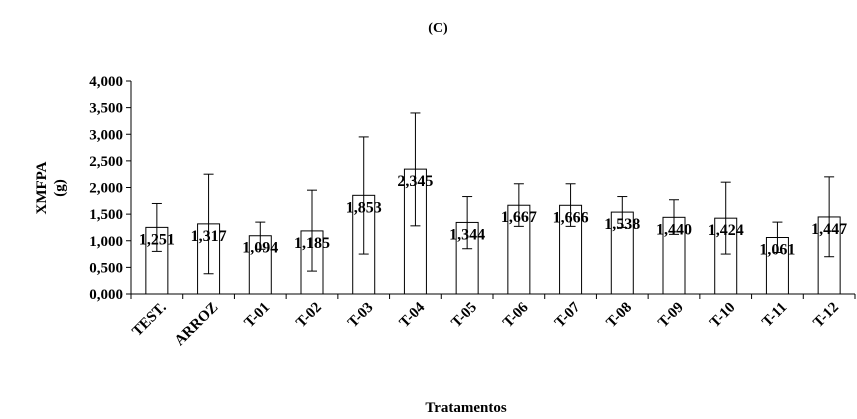 This screenshot has height=419, width=857. I want to click on y-tick-label: 1,000, so click(106, 242).